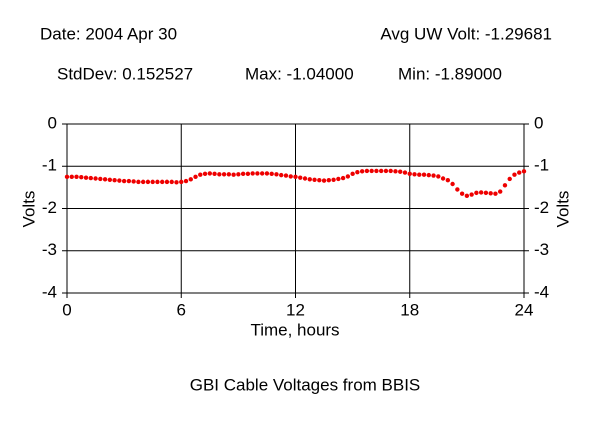 This screenshot has height=422, width=596. I want to click on y2-tick-label: 0, so click(538, 122).